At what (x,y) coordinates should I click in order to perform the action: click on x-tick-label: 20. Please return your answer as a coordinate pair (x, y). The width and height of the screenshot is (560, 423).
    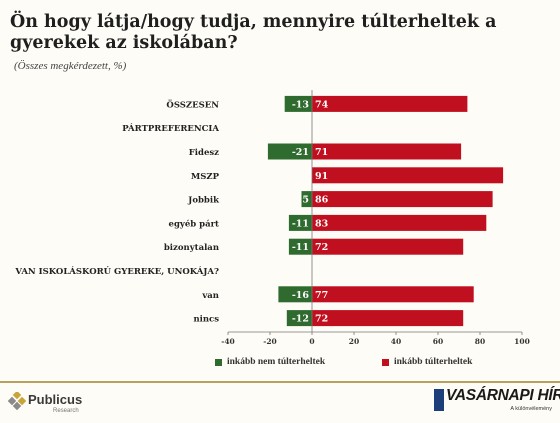
    Looking at the image, I should click on (354, 341).